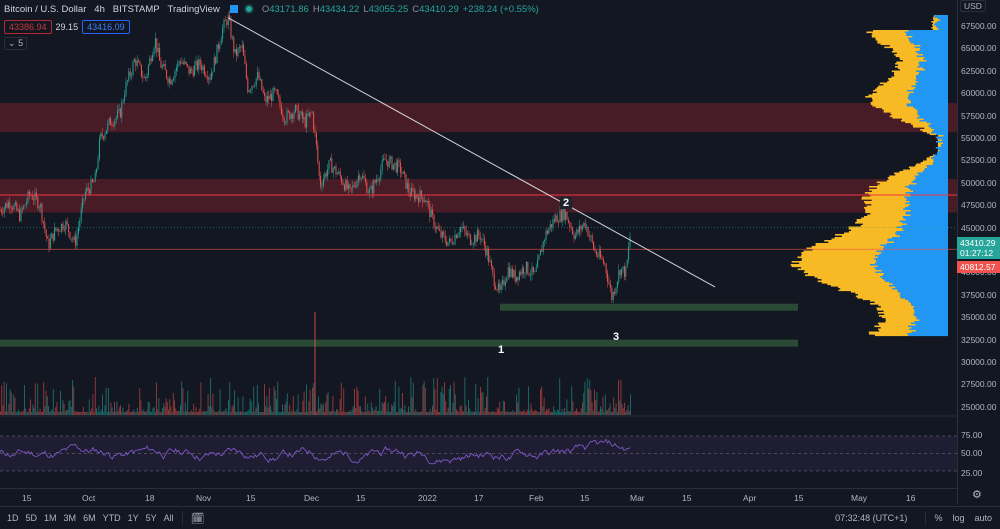 Image resolution: width=1000 pixels, height=529 pixels. I want to click on buy-button: 43416.09, so click(106, 27).